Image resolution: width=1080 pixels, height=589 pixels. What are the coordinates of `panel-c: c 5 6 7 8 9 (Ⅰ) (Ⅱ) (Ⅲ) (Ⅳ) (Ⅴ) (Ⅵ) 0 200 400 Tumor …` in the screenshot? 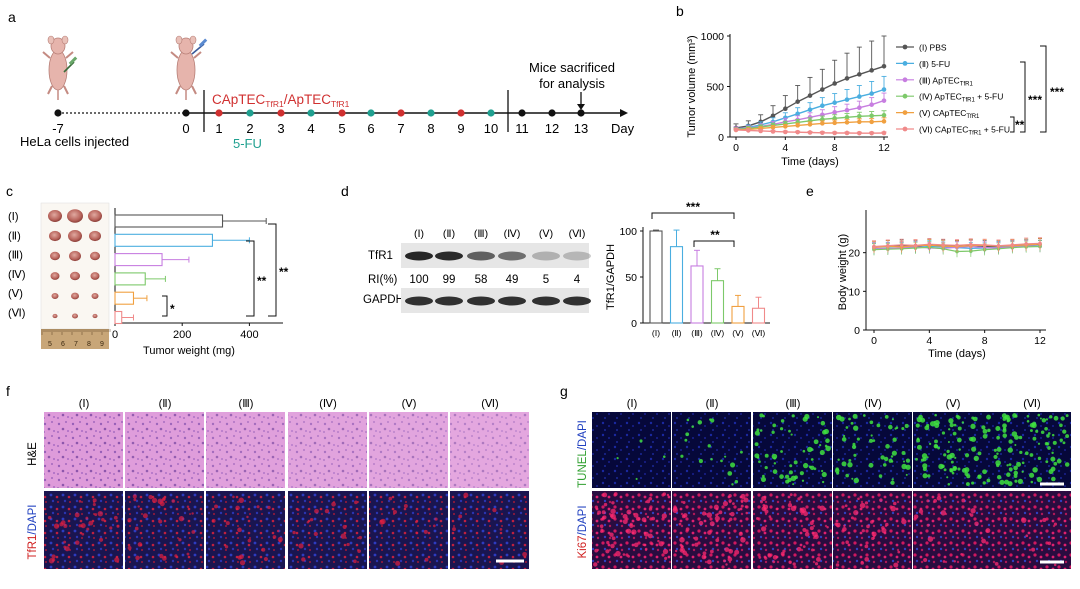 It's located at (147, 270).